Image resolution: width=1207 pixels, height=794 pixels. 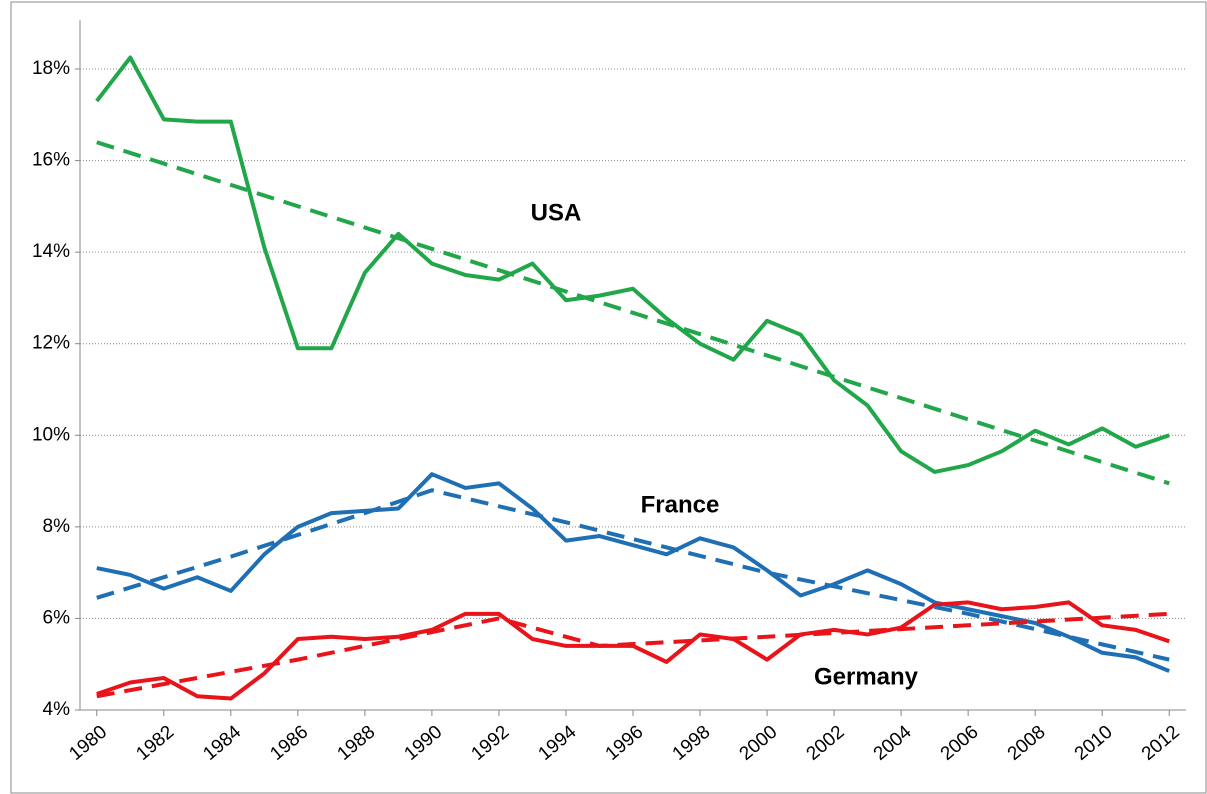 I want to click on x-tick-label: 1992, so click(x=490, y=743).